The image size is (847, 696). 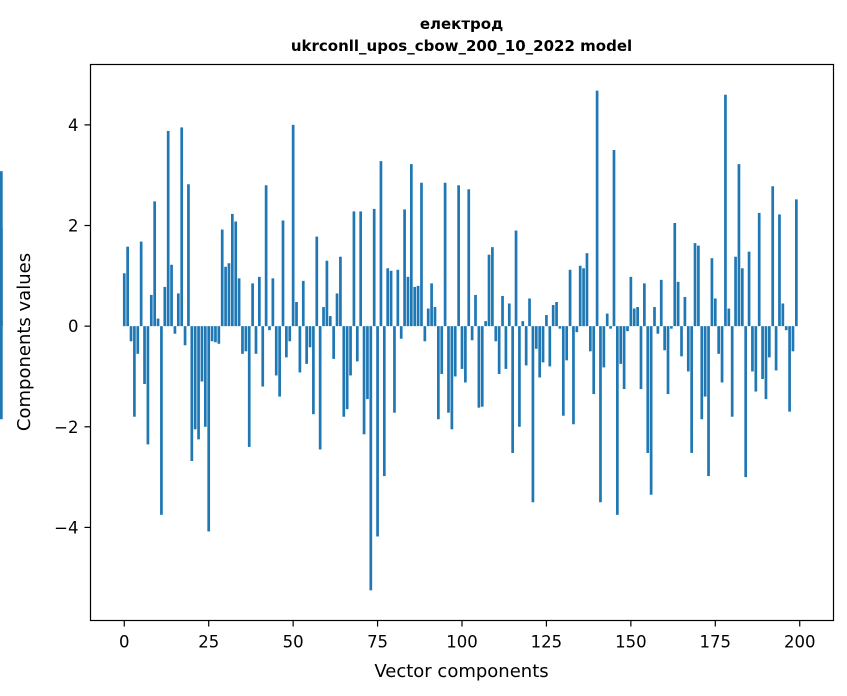 What do you see at coordinates (461, 46) in the screenshot?
I see `chart-title-line2: ukrconll_upos_cbow_200_10_2022 model` at bounding box center [461, 46].